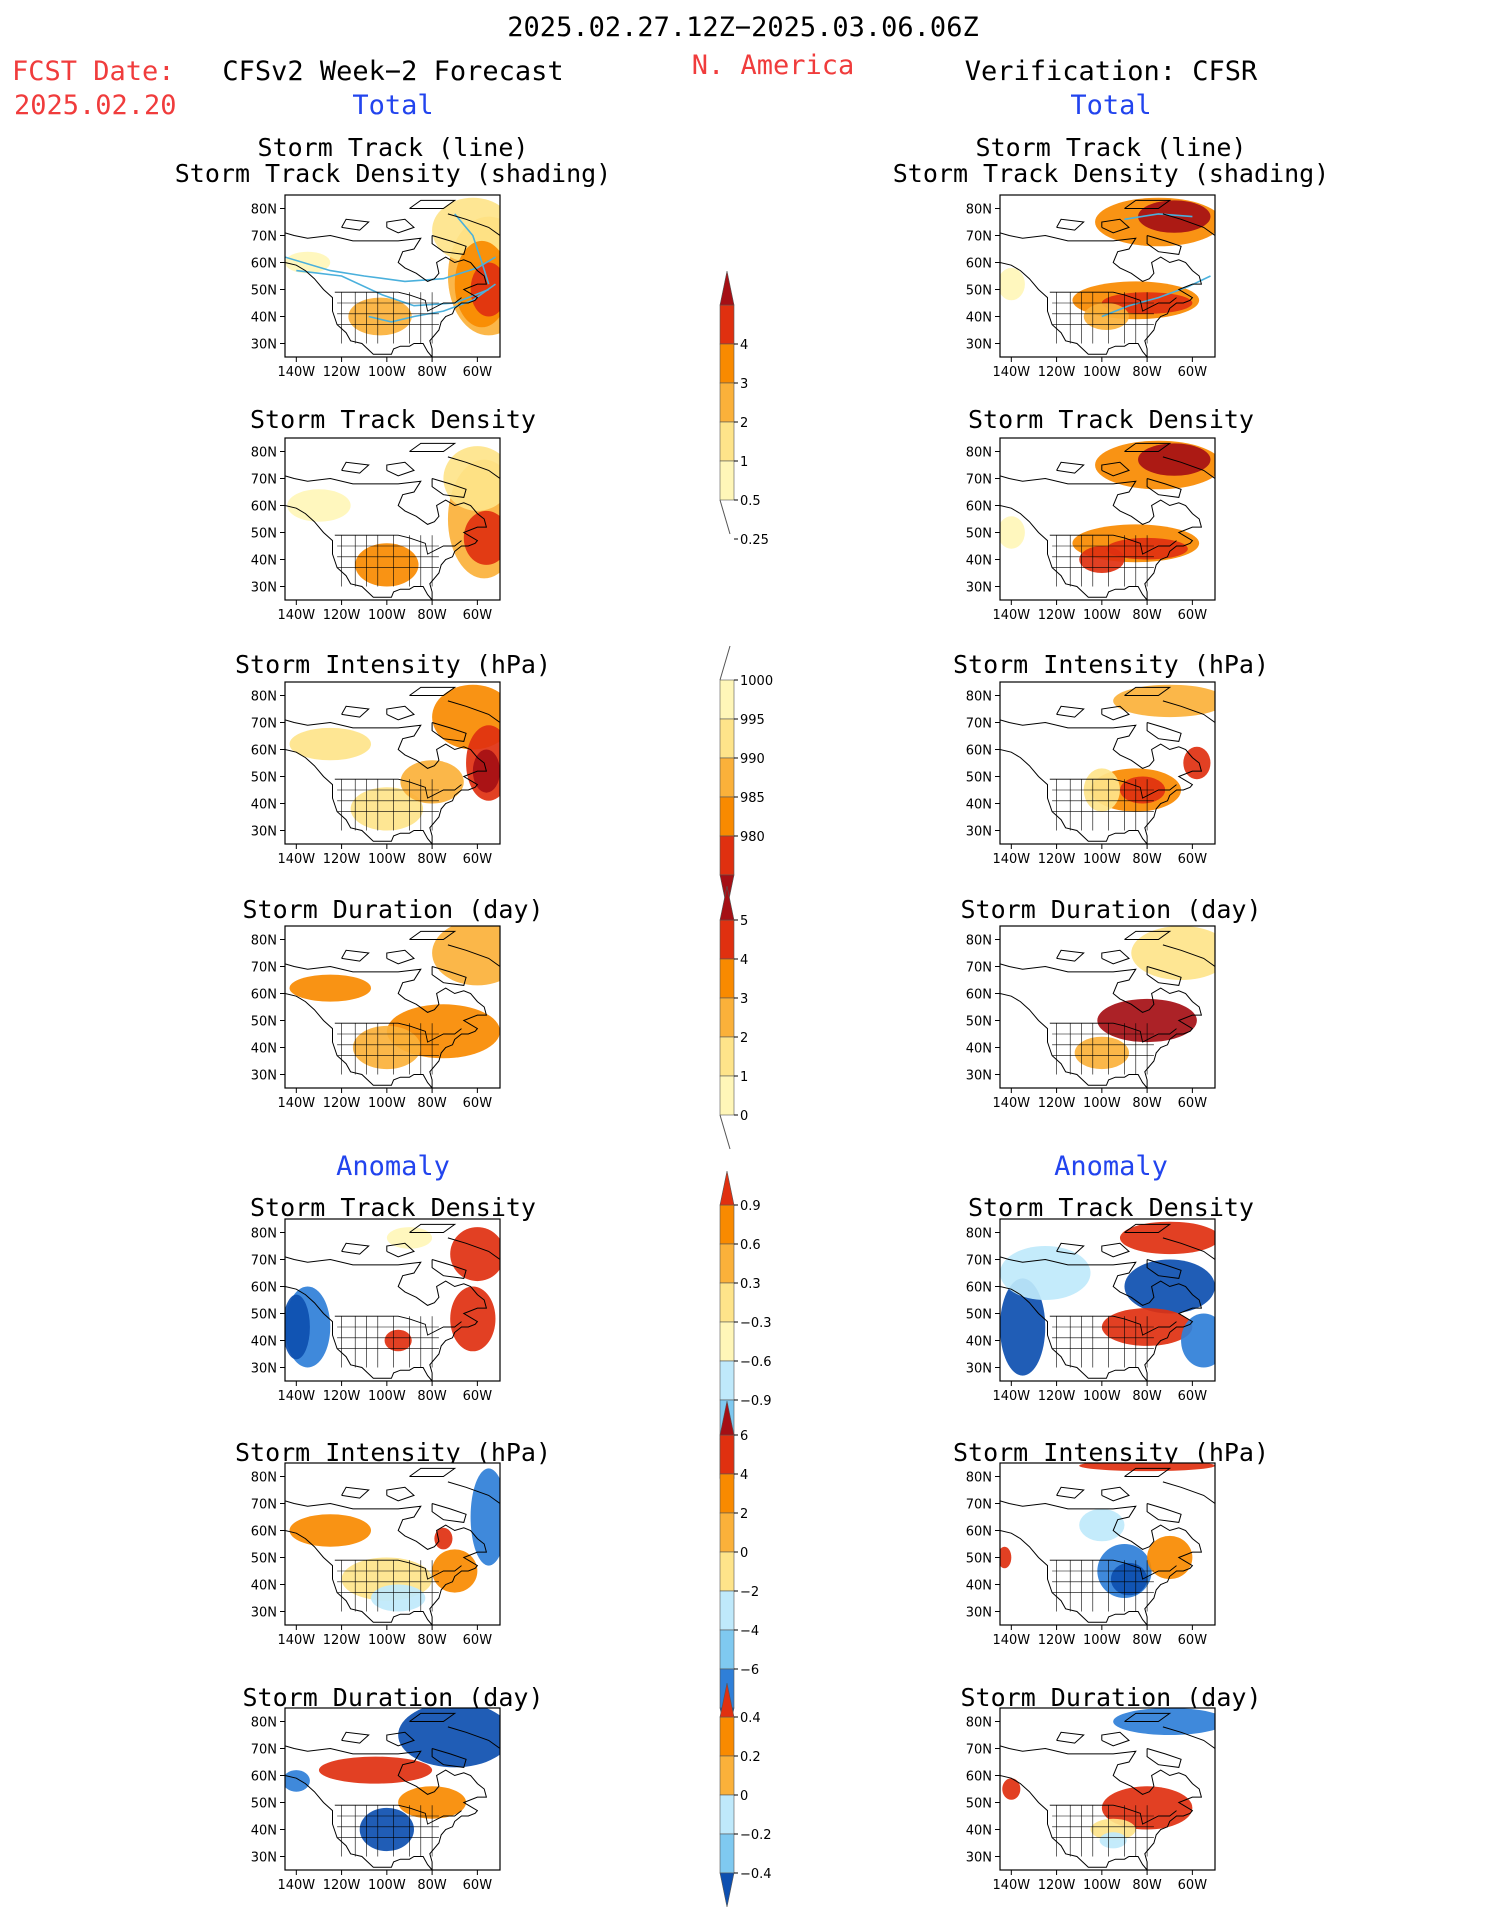 The image size is (1487, 1925). Describe the element at coordinates (749, 1631) in the screenshot. I see `colorbar-label: −4` at that location.